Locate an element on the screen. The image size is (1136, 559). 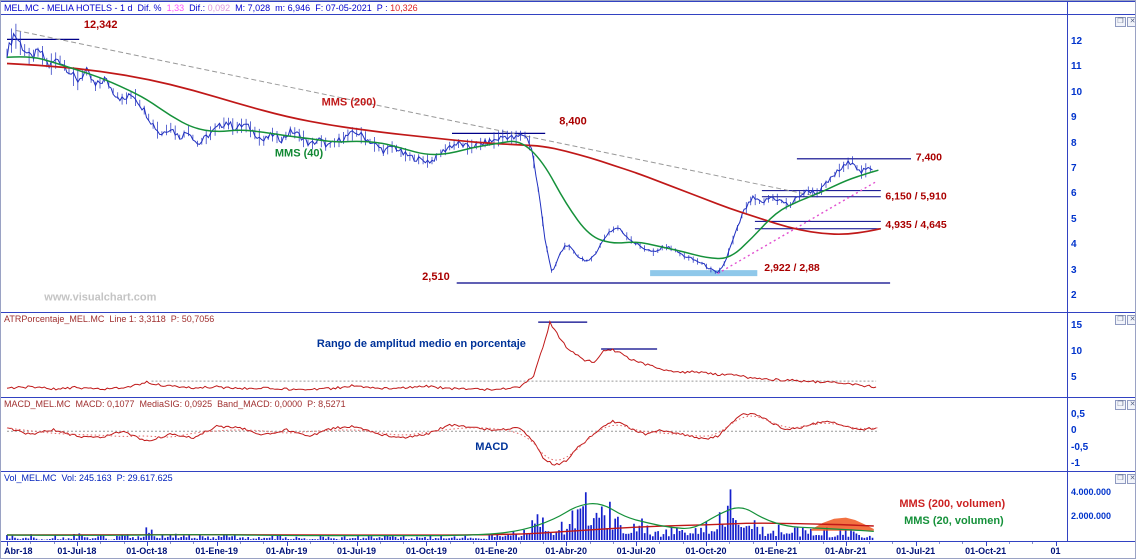
chart-annotation: 4,935 / 4,645 is located at coordinates (915, 225).